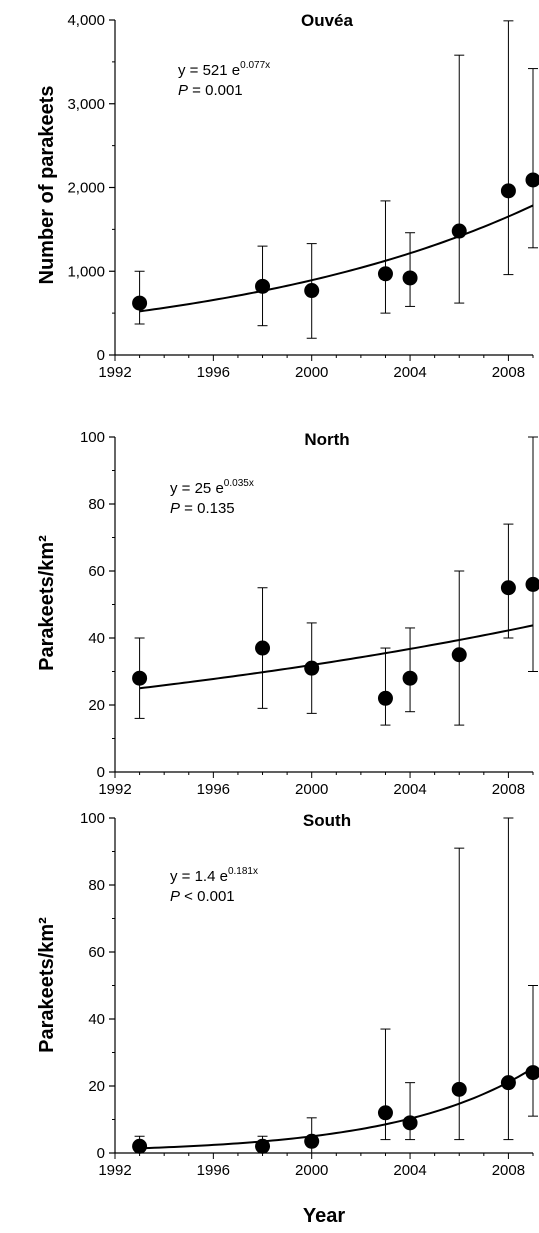 This screenshot has width=539, height=1233. I want to click on panel-title: South, so click(327, 820).